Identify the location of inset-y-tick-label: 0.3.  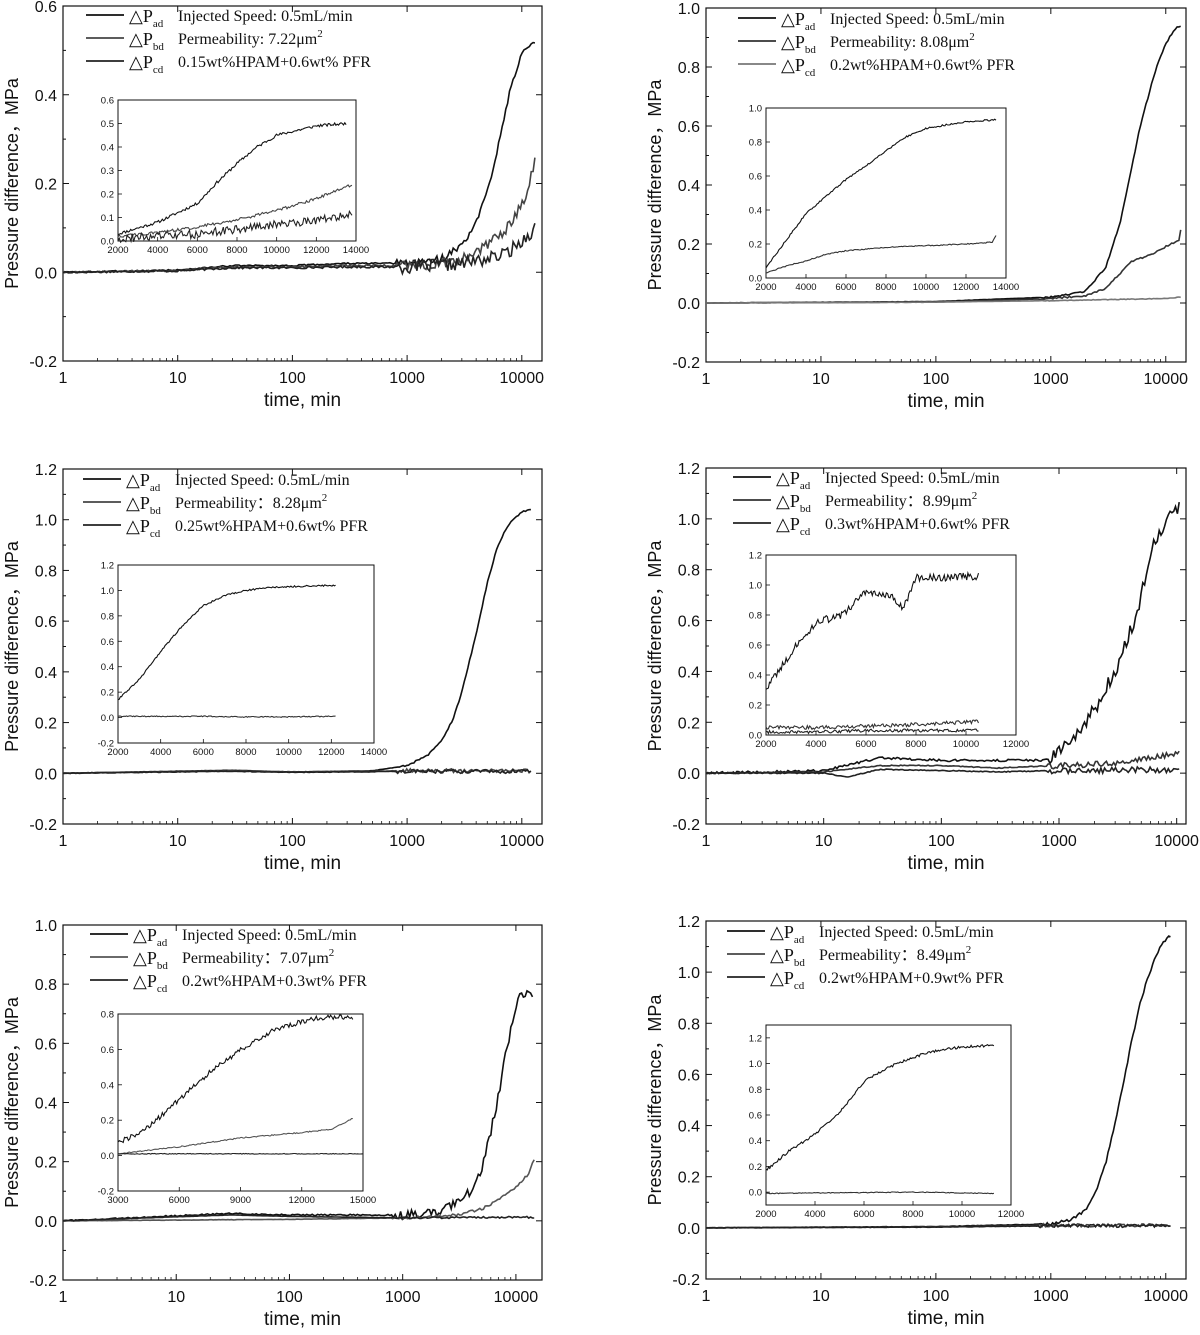
(107, 171).